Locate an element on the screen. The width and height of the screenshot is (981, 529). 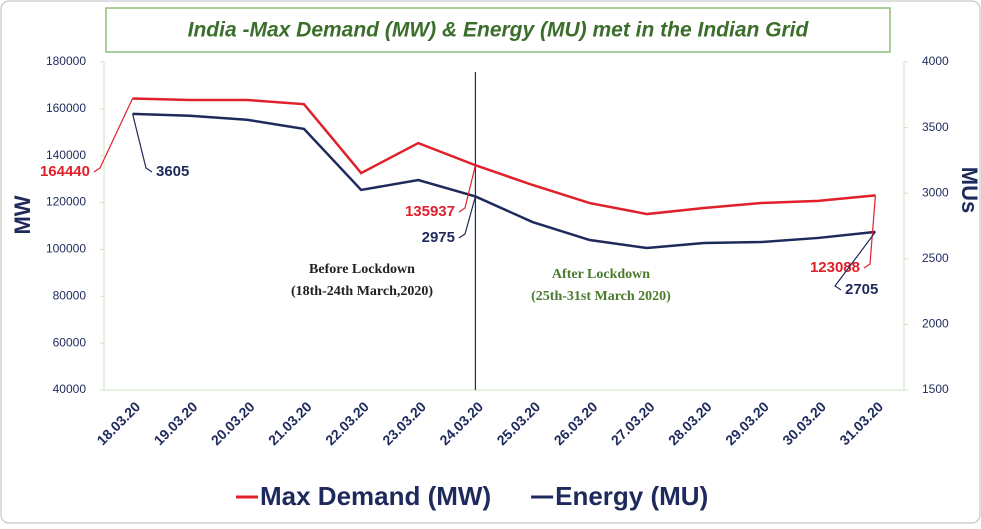
y2-tick-label: 3500 is located at coordinates (935, 127).